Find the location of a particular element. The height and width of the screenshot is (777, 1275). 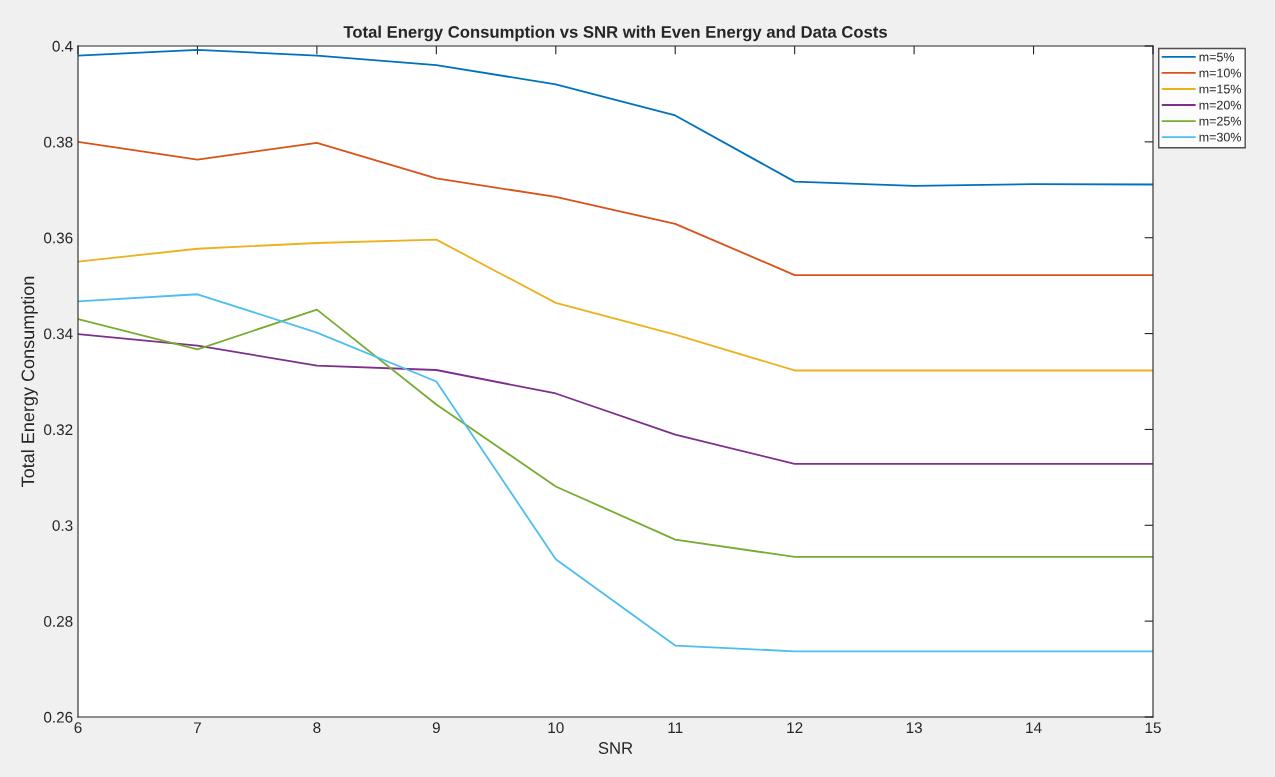

x-tick-label: 8 is located at coordinates (317, 728).